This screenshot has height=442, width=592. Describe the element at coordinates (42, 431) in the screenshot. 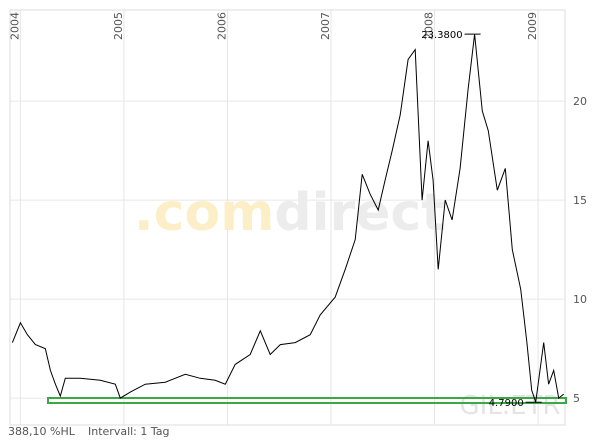

I see `footer-range: 388,10 %HL` at that location.